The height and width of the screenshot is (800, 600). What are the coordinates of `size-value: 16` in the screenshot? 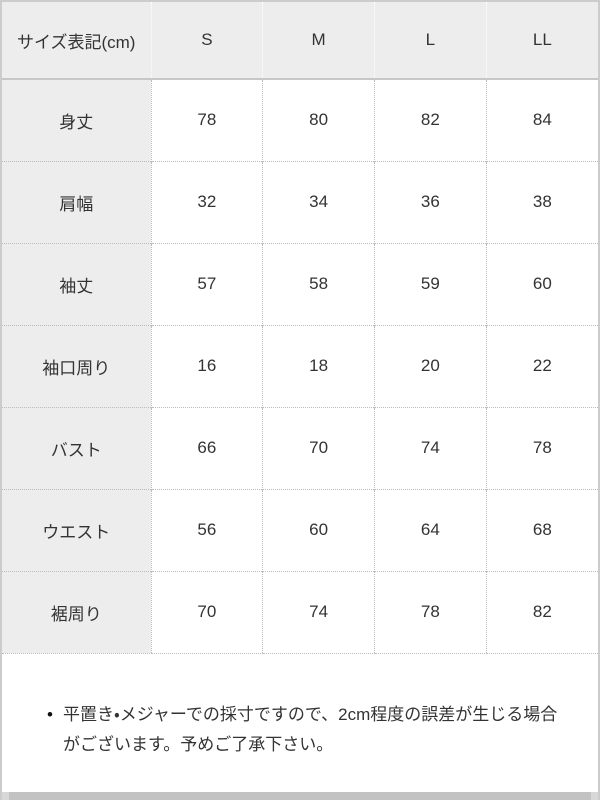 It's located at (206, 365).